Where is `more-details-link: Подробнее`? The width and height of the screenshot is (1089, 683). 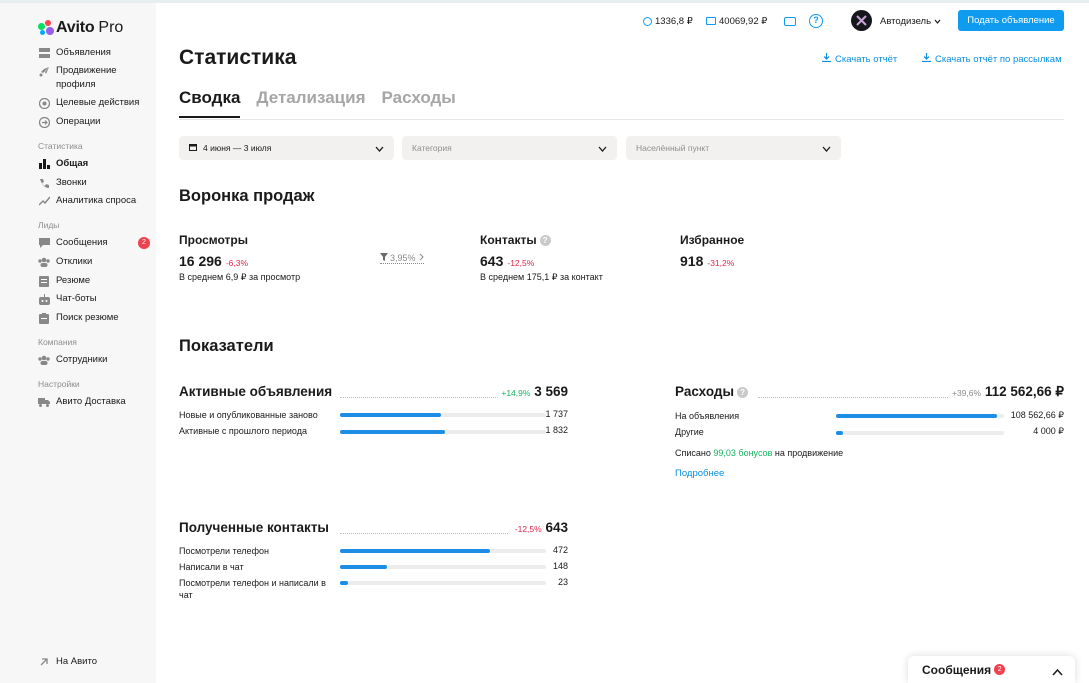 more-details-link: Подробнее is located at coordinates (700, 473).